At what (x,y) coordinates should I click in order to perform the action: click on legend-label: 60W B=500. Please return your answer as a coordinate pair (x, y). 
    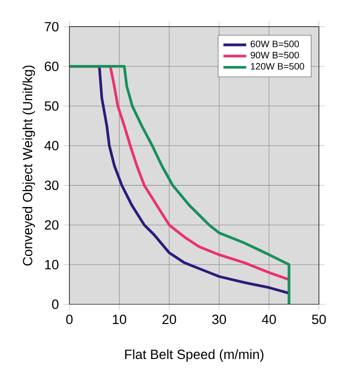
    Looking at the image, I should click on (274, 44).